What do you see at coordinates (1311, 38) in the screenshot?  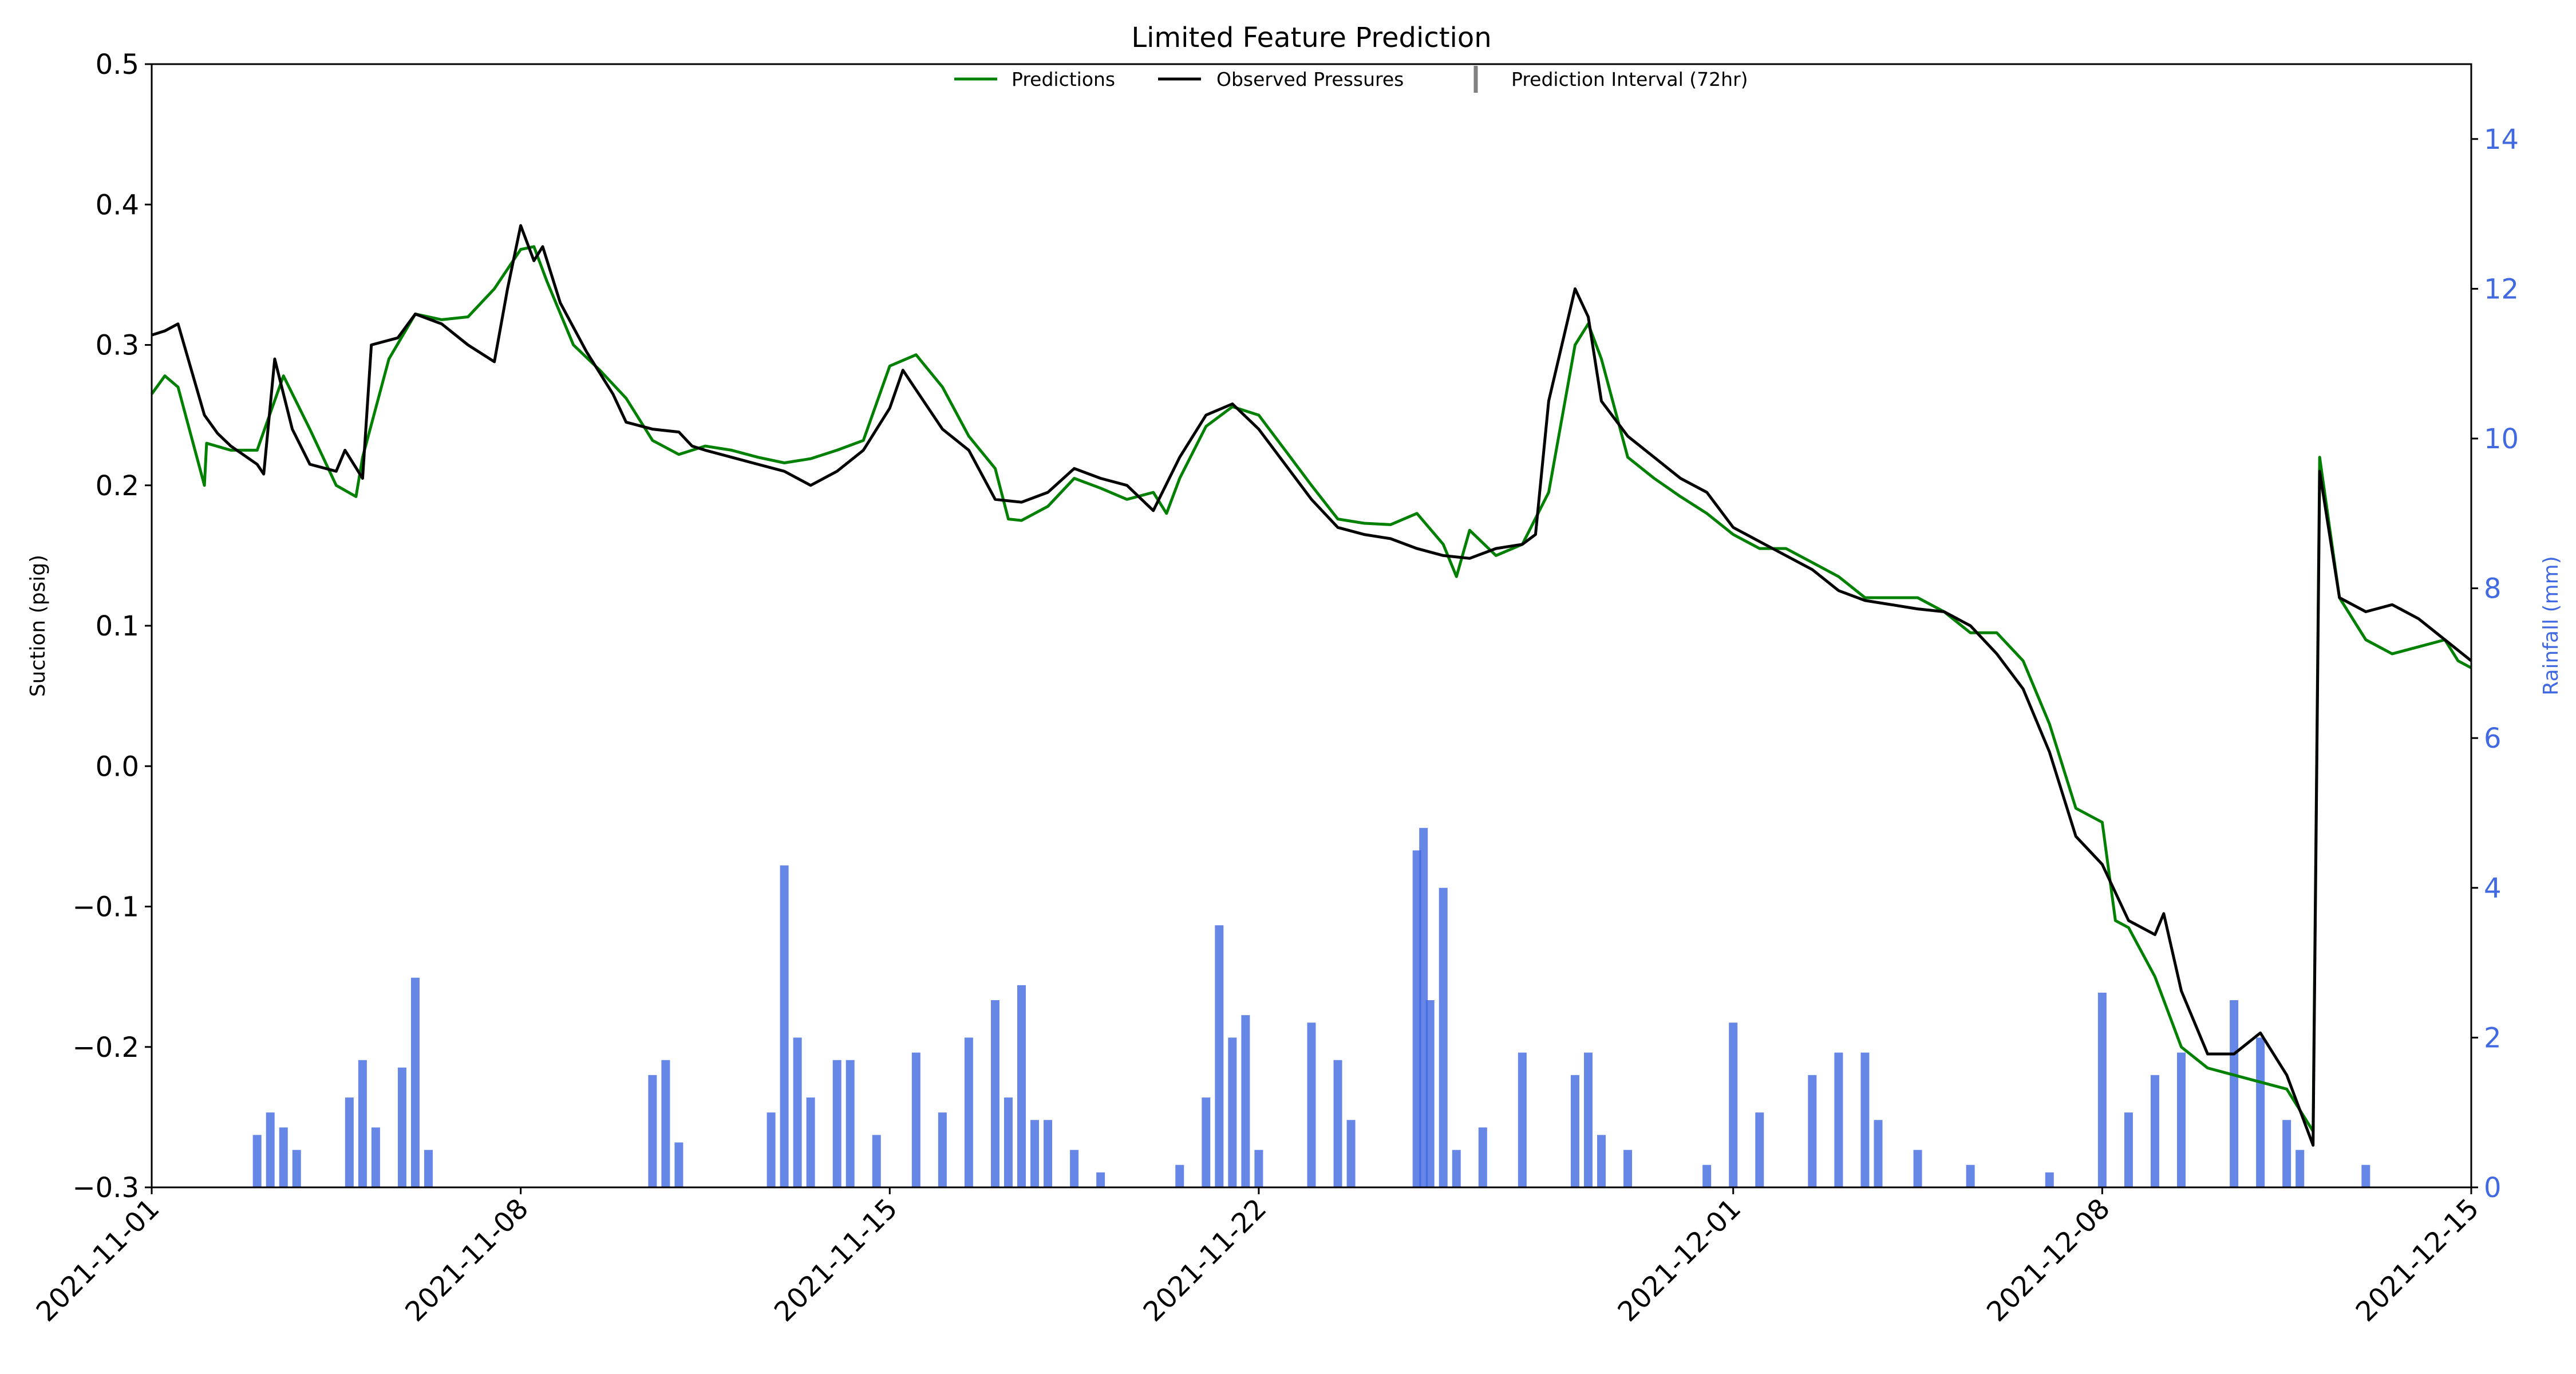 I see `chart-title: Limited Feature Prediction` at bounding box center [1311, 38].